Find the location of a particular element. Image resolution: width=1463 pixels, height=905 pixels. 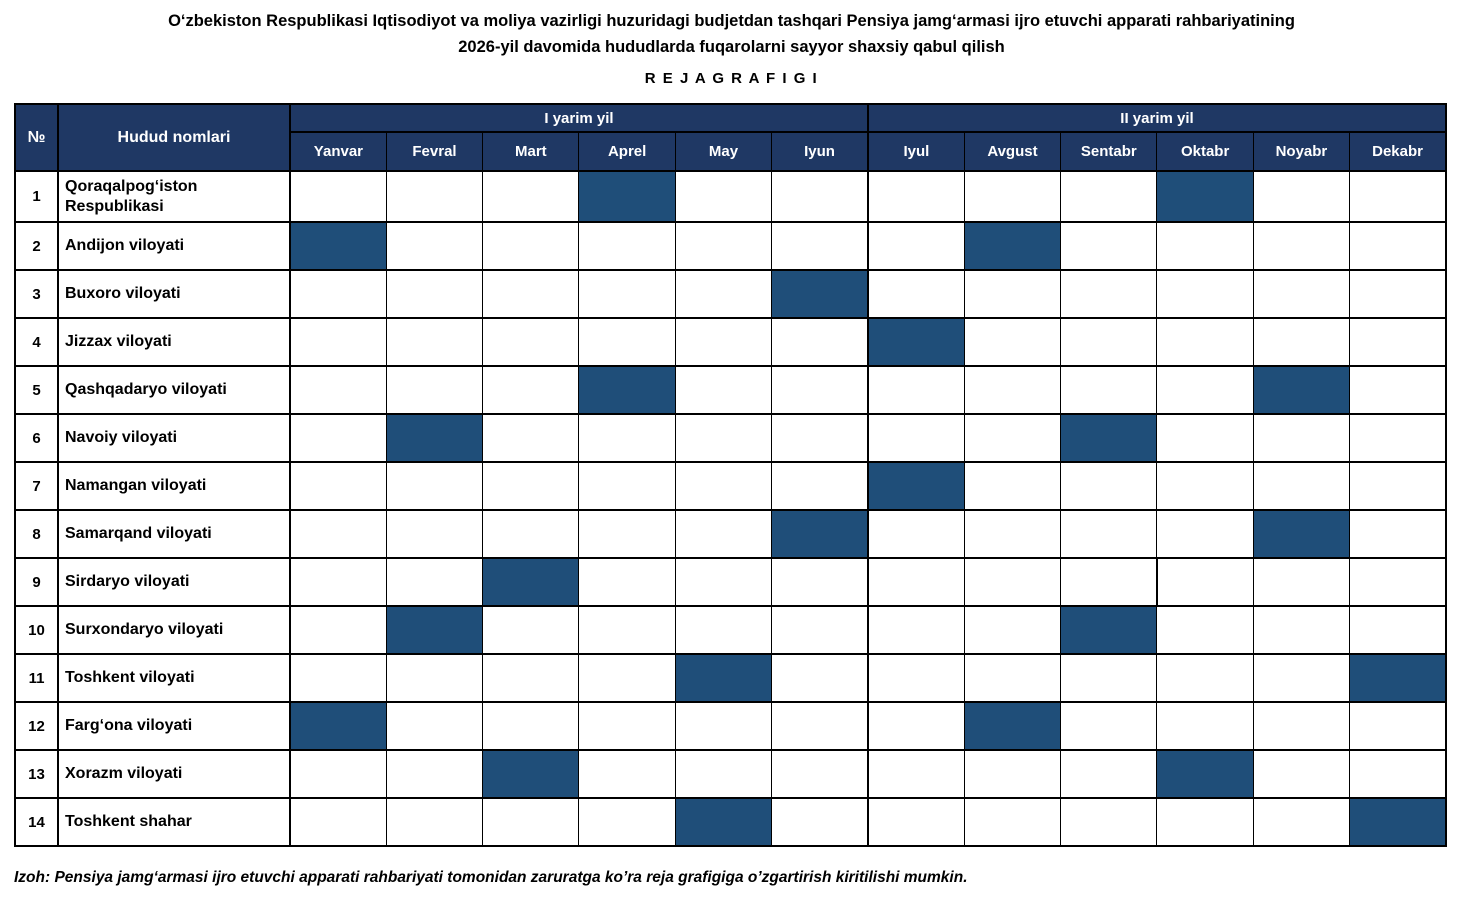

table-row: 3 Buxoro viloyati is located at coordinates (730, 294).